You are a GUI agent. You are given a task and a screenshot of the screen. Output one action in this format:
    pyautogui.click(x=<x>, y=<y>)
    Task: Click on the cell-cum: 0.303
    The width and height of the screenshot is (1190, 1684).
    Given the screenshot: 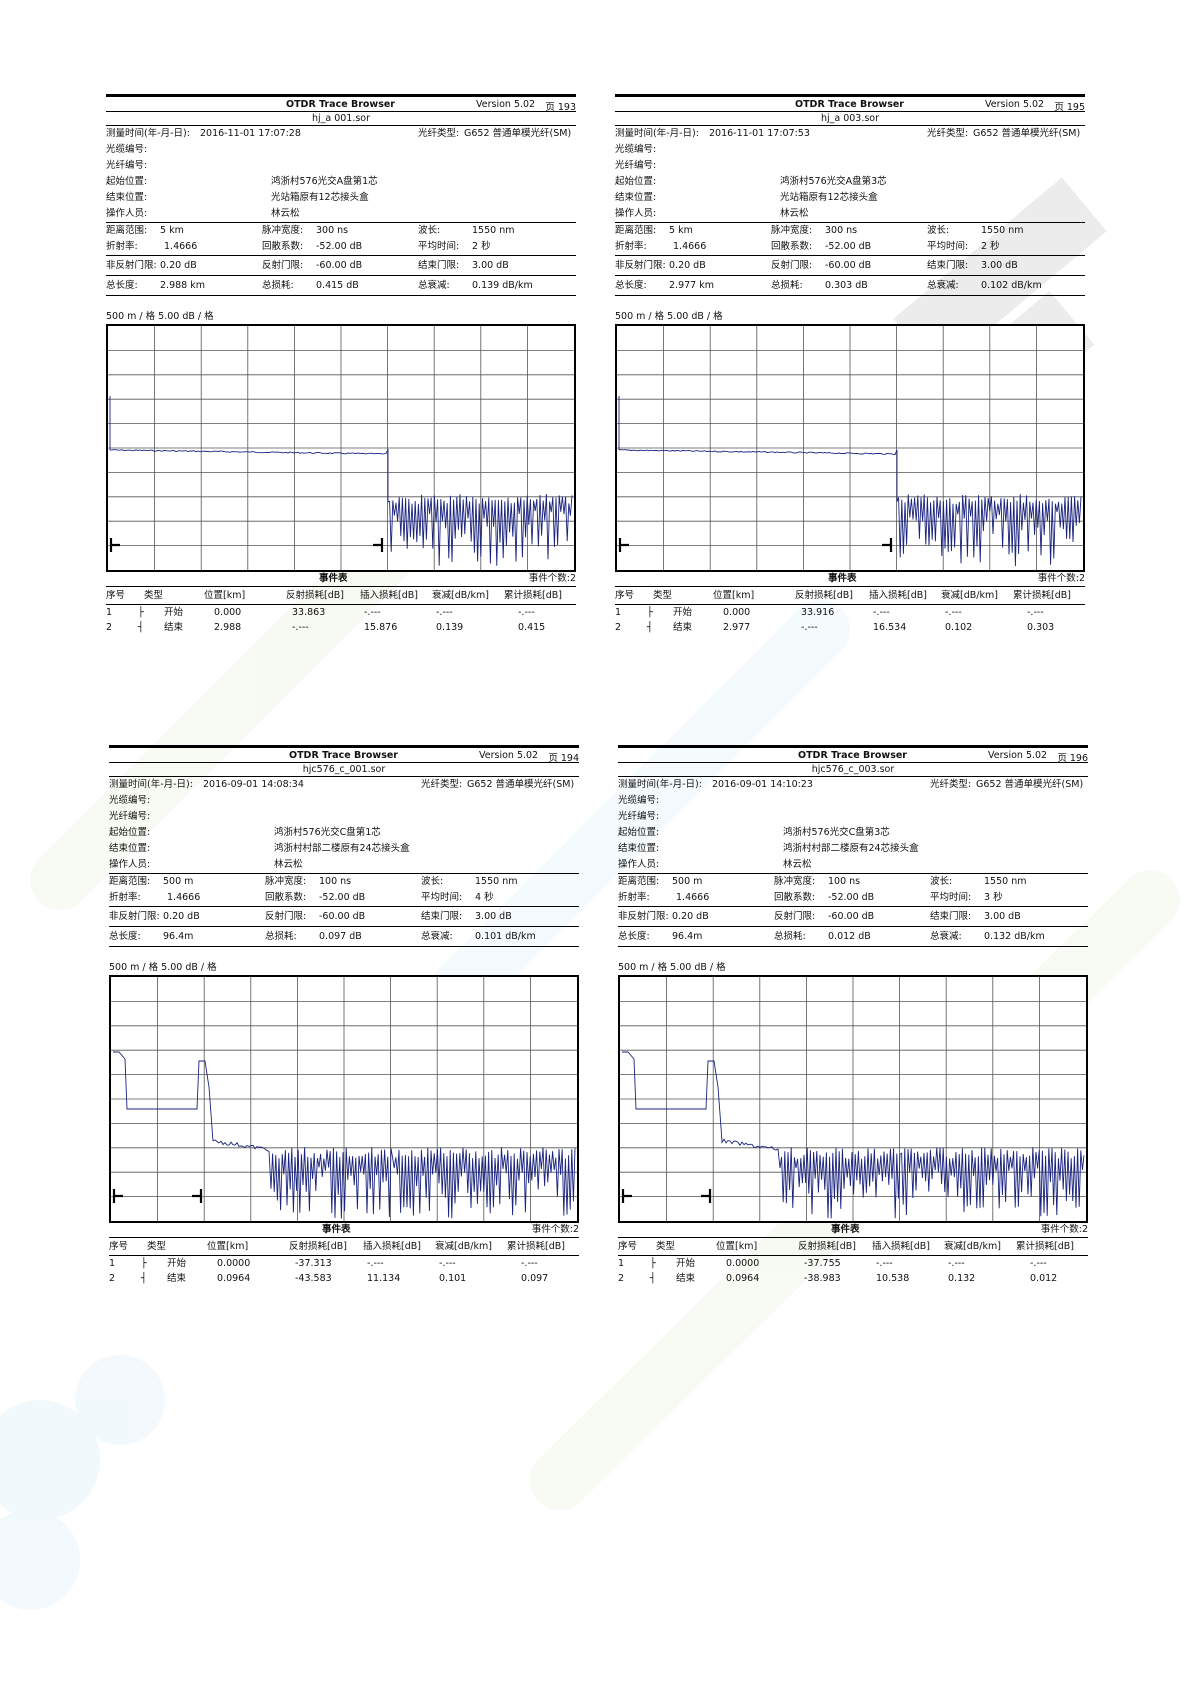 What is the action you would take?
    pyautogui.click(x=1041, y=627)
    